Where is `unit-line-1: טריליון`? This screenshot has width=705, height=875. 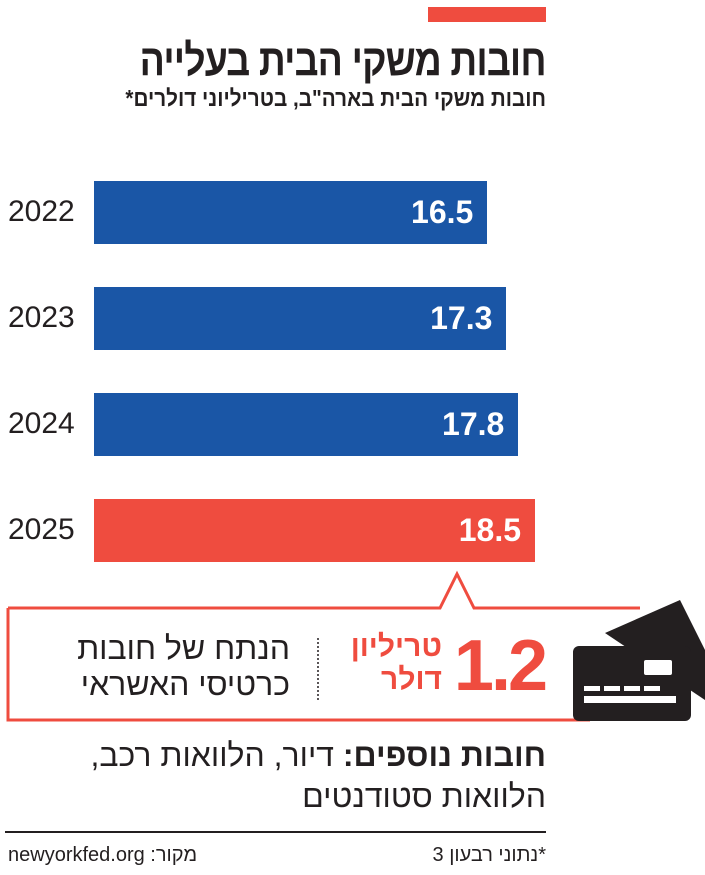 unit-line-1: טריליון is located at coordinates (396, 646).